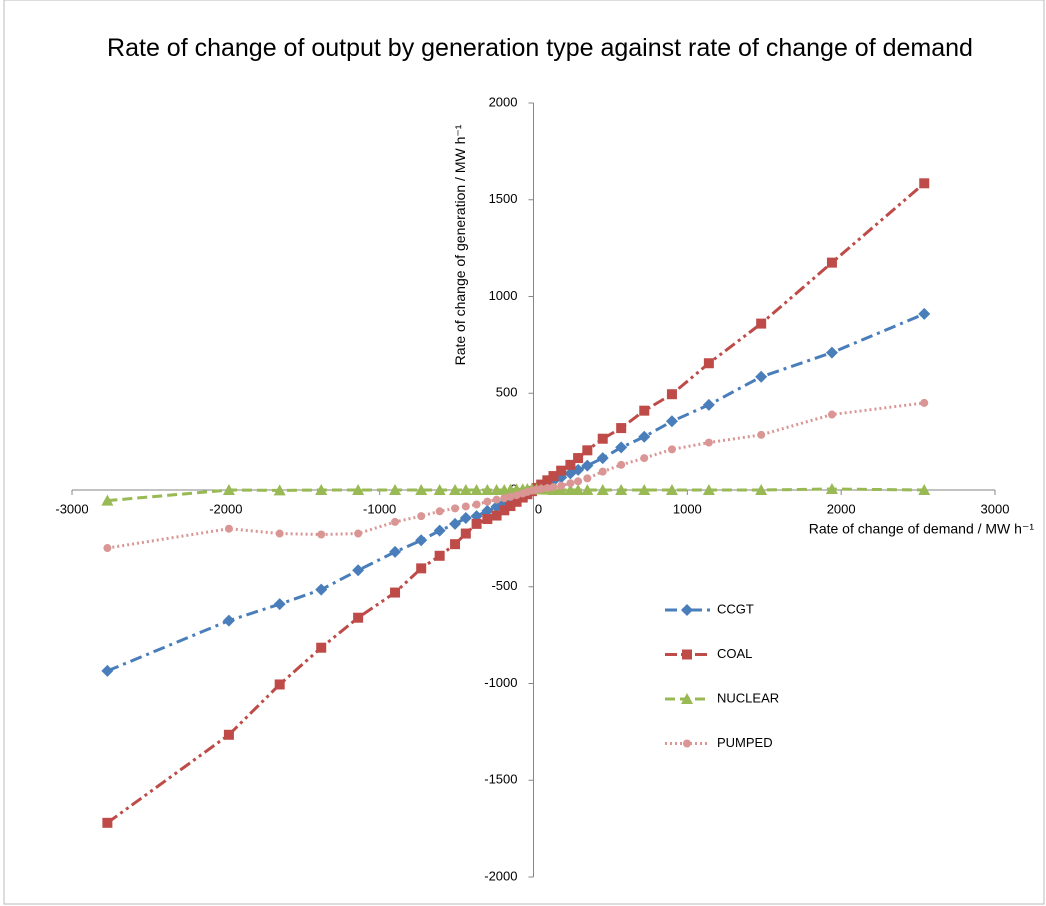 The height and width of the screenshot is (906, 1046). Describe the element at coordinates (460, 244) in the screenshot. I see `y-axis-label: Rate of change of generation / MW h⁻¹` at that location.